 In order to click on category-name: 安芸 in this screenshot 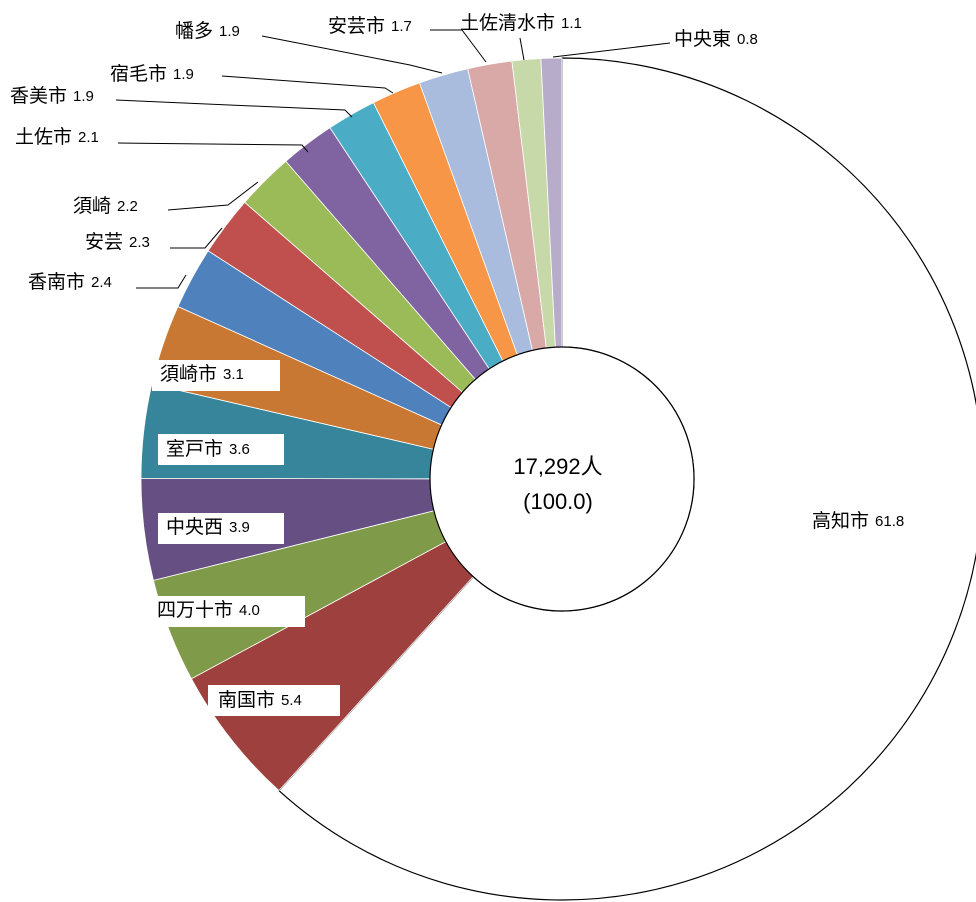, I will do `click(104, 242)`.